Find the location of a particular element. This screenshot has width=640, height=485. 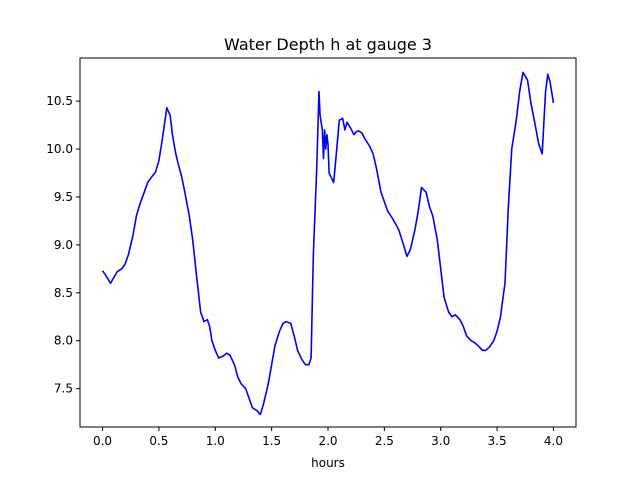

x-tick-label: 1.0 is located at coordinates (215, 441).